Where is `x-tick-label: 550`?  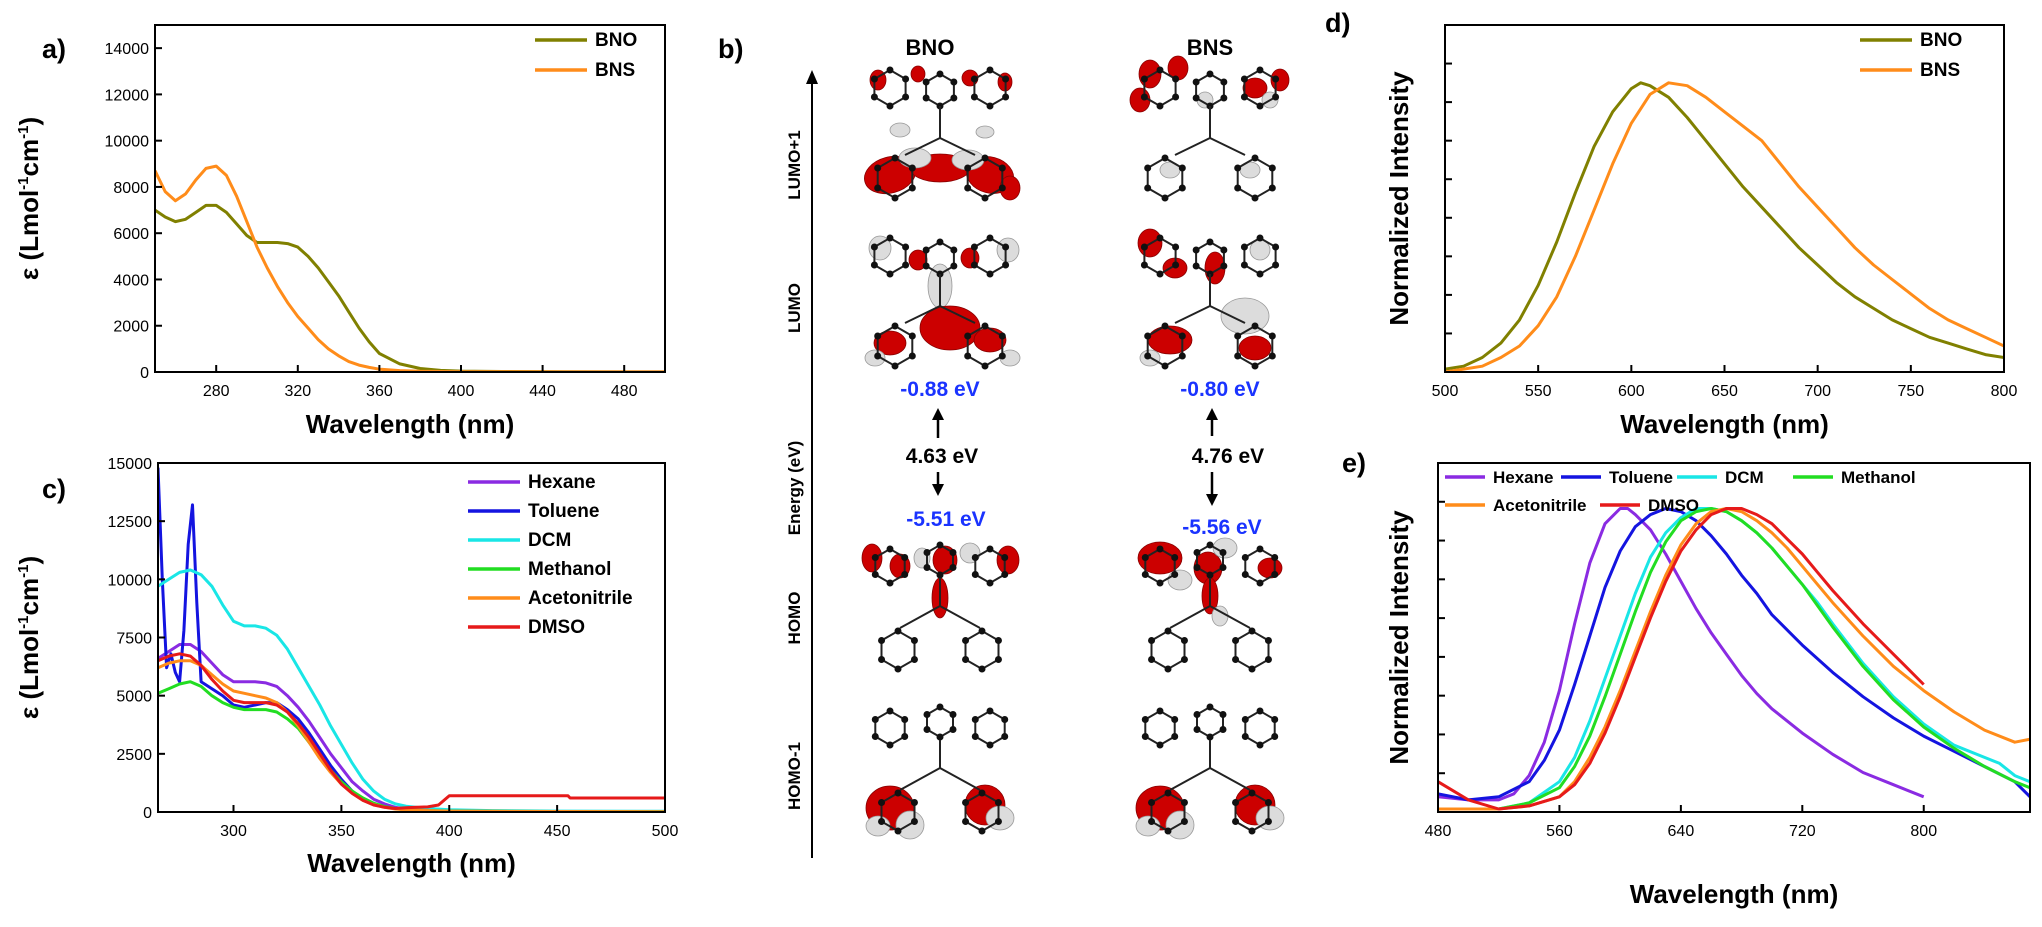
x-tick-label: 550 is located at coordinates (1538, 391).